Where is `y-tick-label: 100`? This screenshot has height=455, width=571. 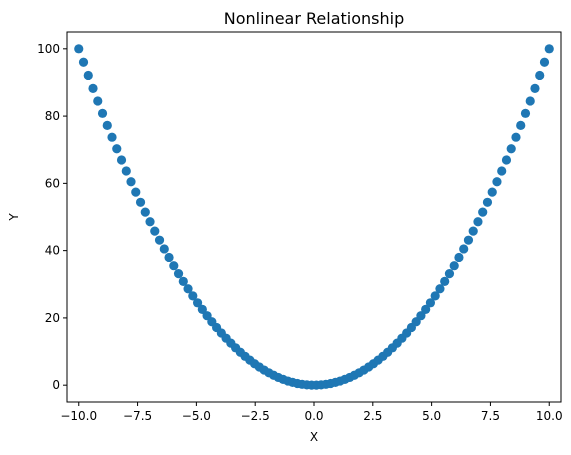 y-tick-label: 100 is located at coordinates (48, 49).